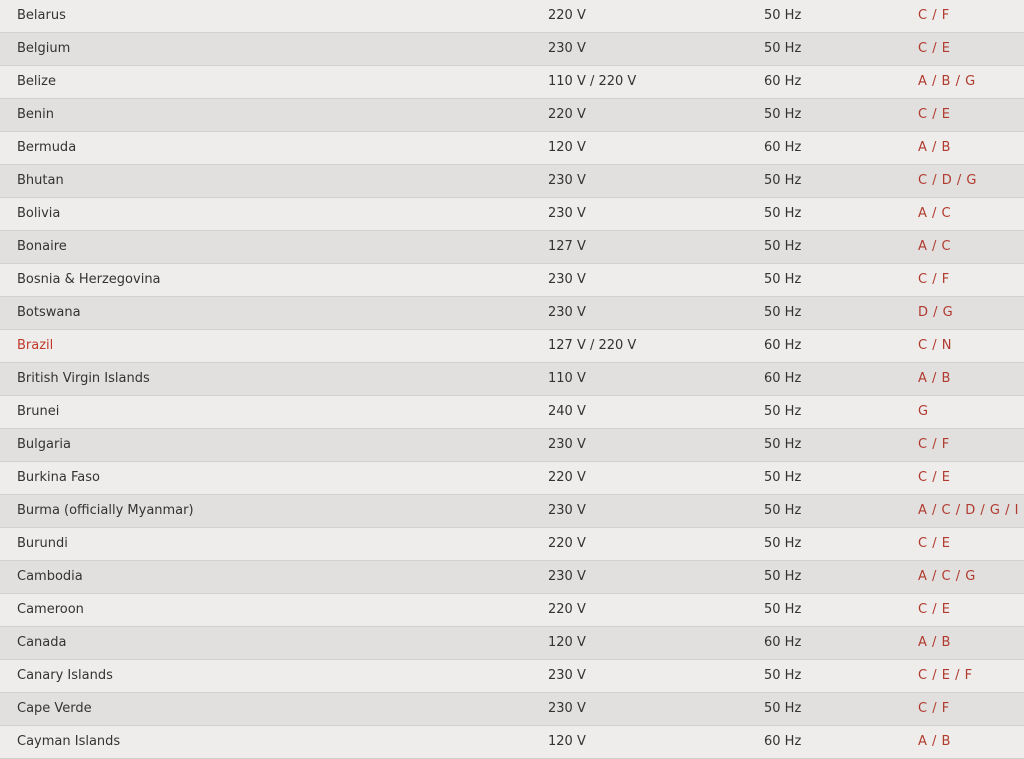  What do you see at coordinates (58, 477) in the screenshot?
I see `country-cell: Burkina Faso` at bounding box center [58, 477].